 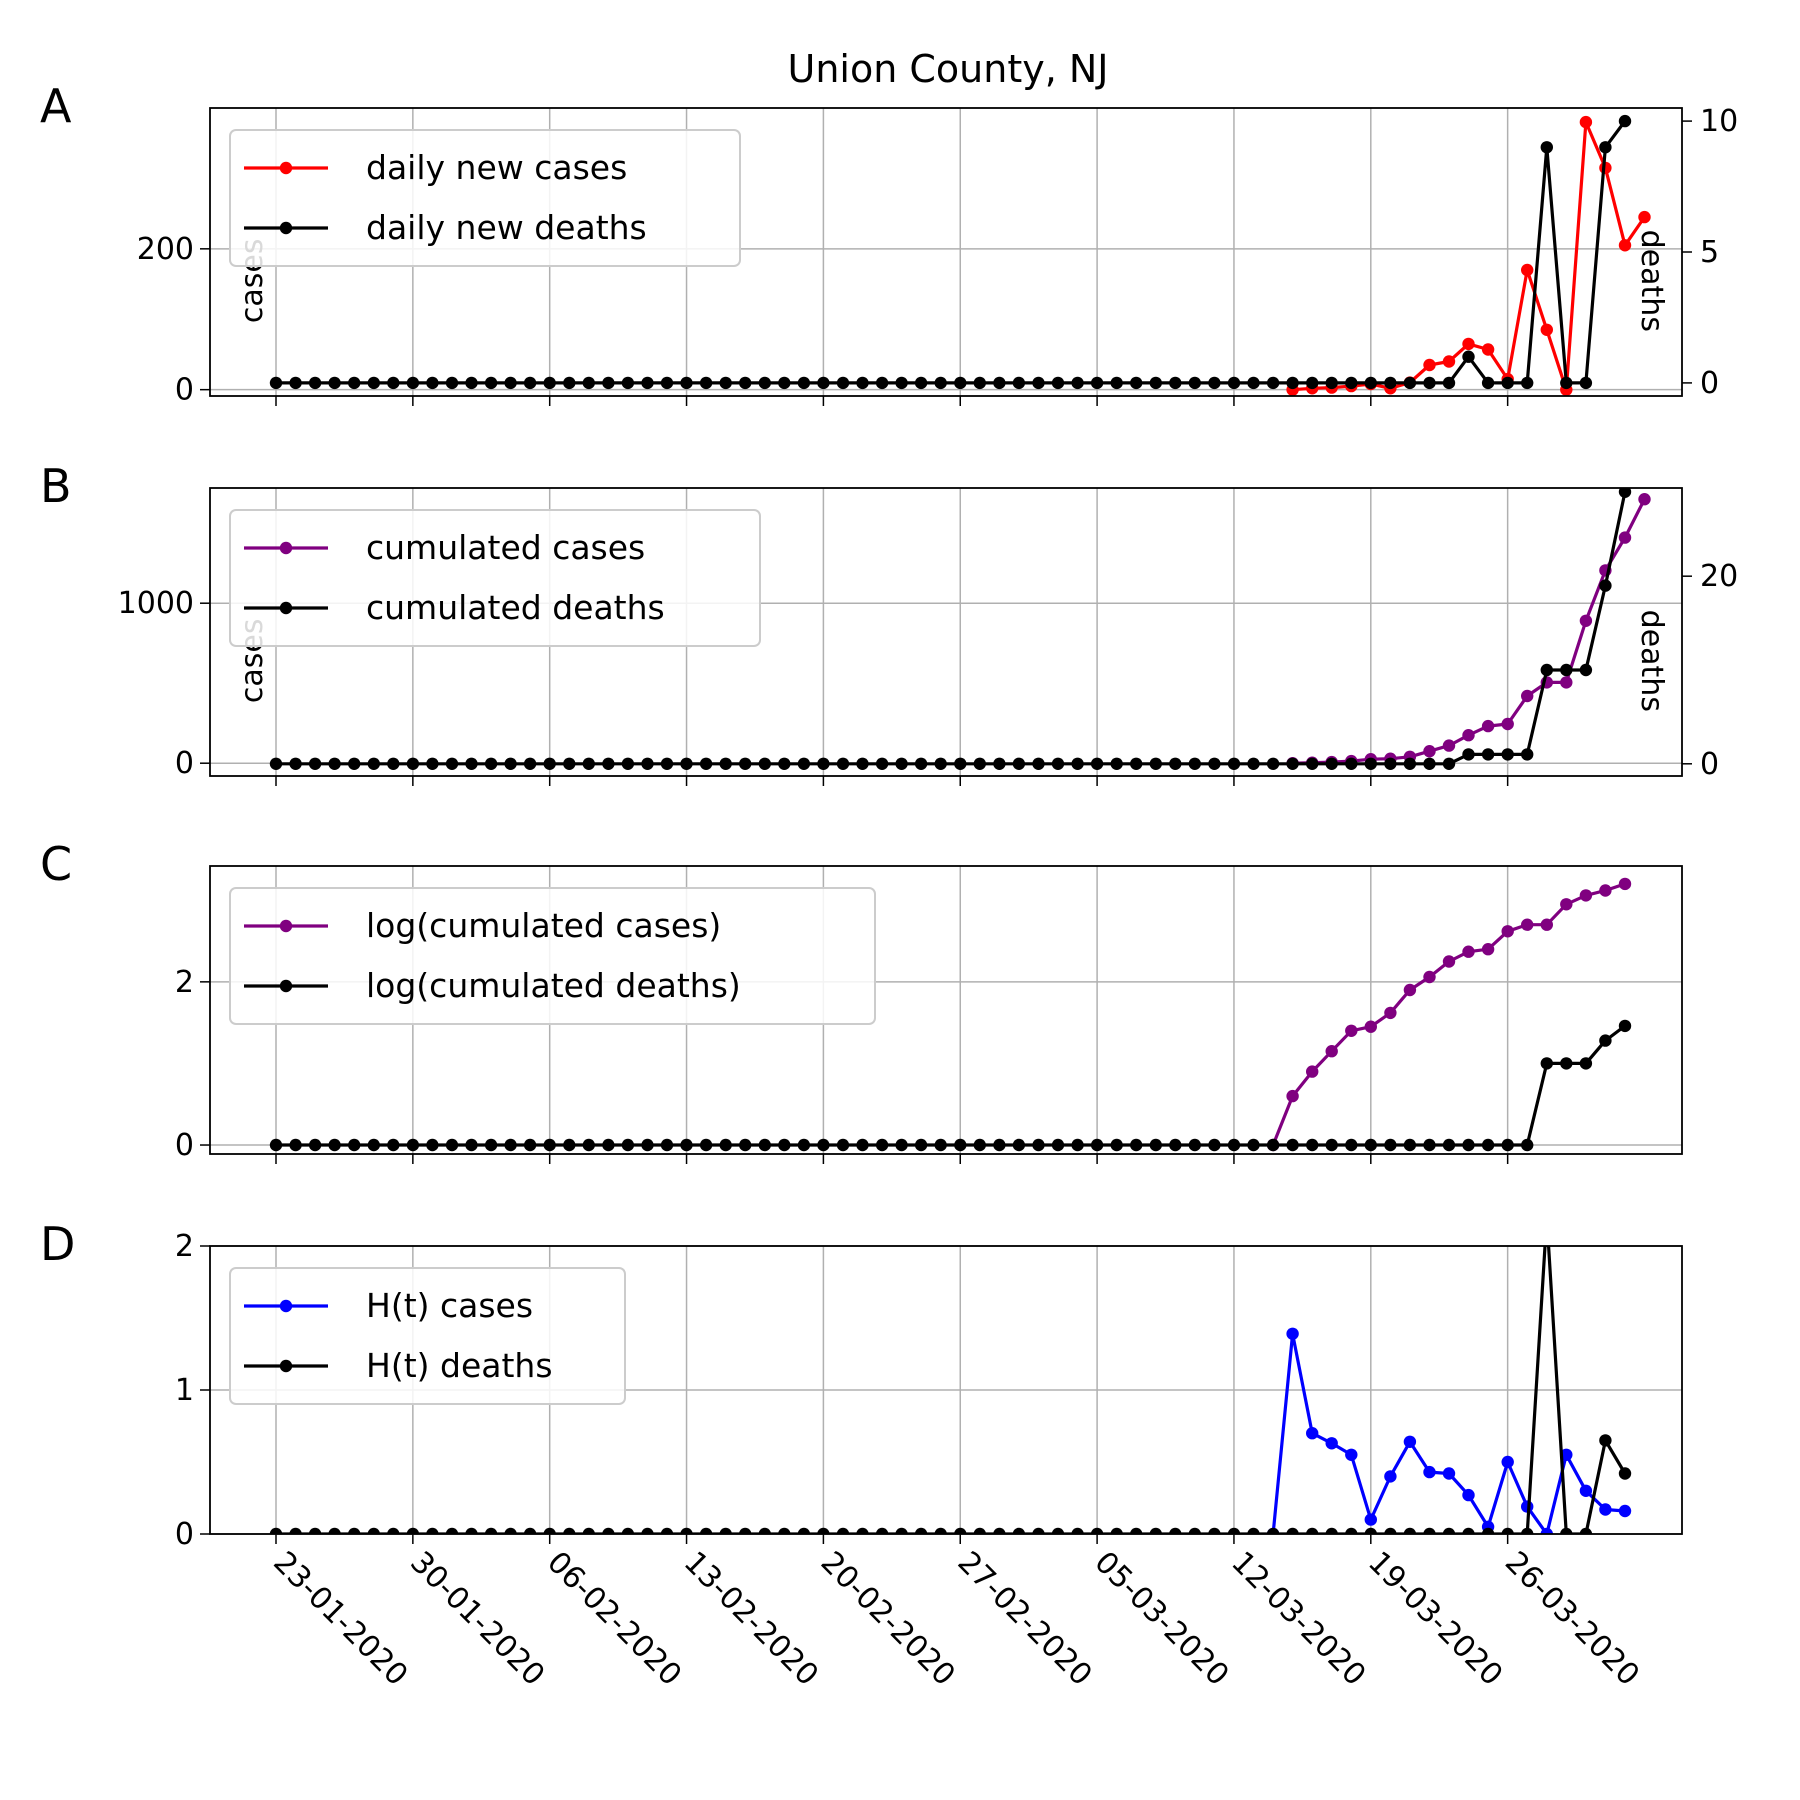 I want to click on panel-letter: C, so click(x=56, y=864).